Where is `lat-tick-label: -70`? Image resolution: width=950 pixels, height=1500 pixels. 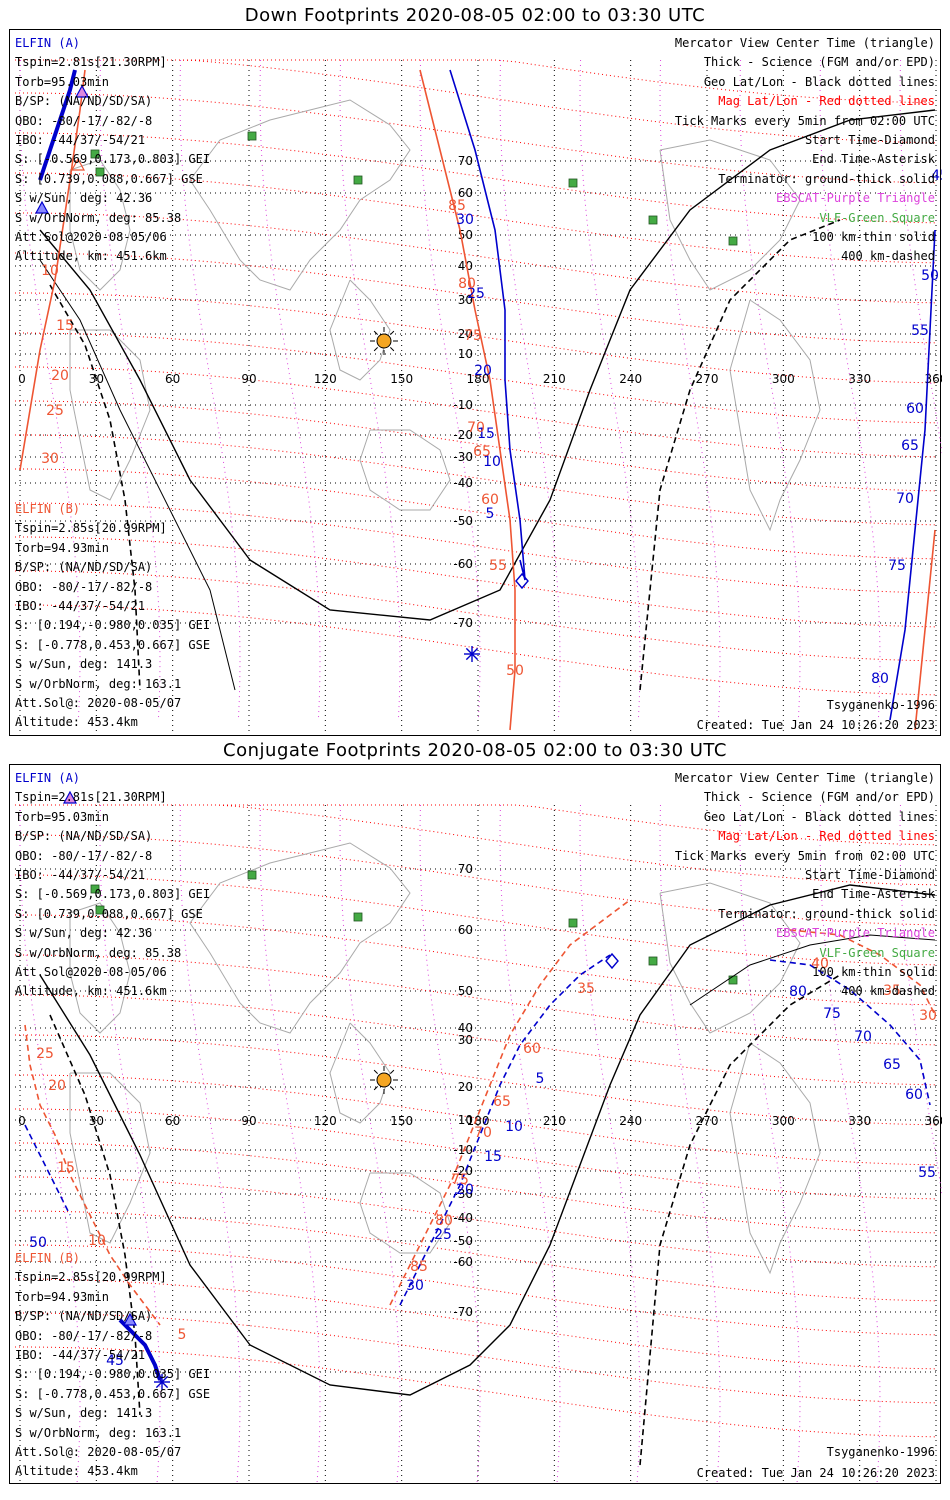
lat-tick-label: -70 is located at coordinates (463, 1312).